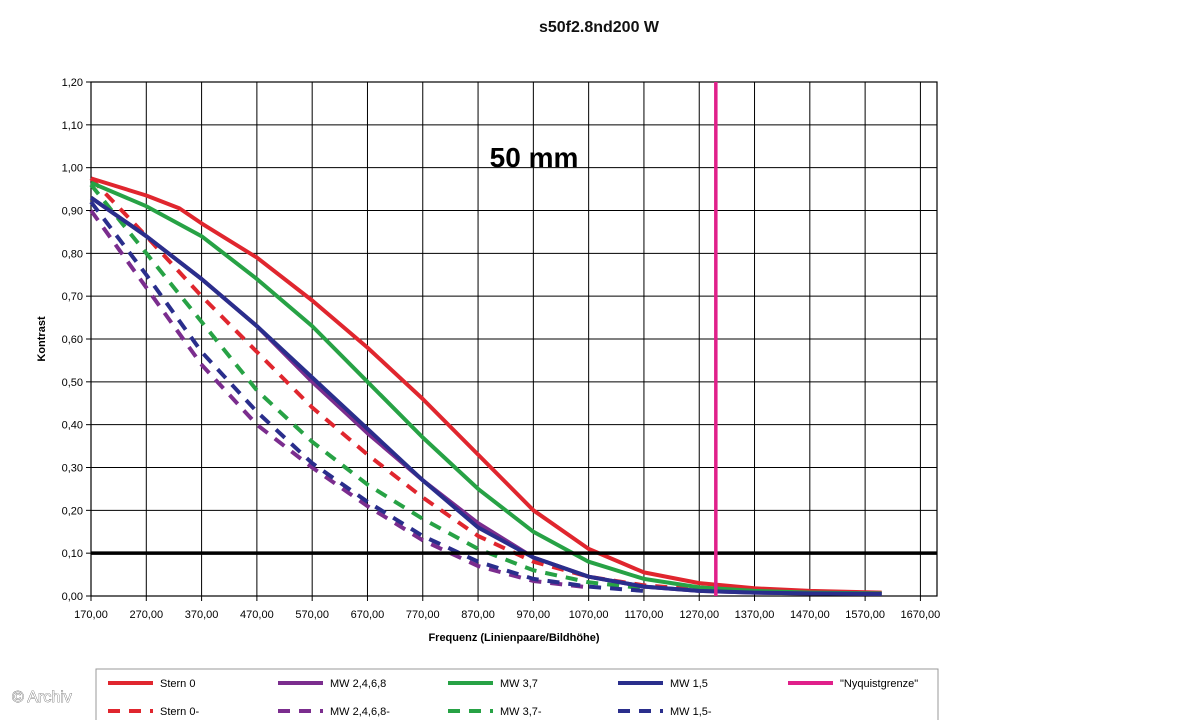 The image size is (1199, 720). Describe the element at coordinates (72, 212) in the screenshot. I see `y-tick-label: 0,90` at that location.